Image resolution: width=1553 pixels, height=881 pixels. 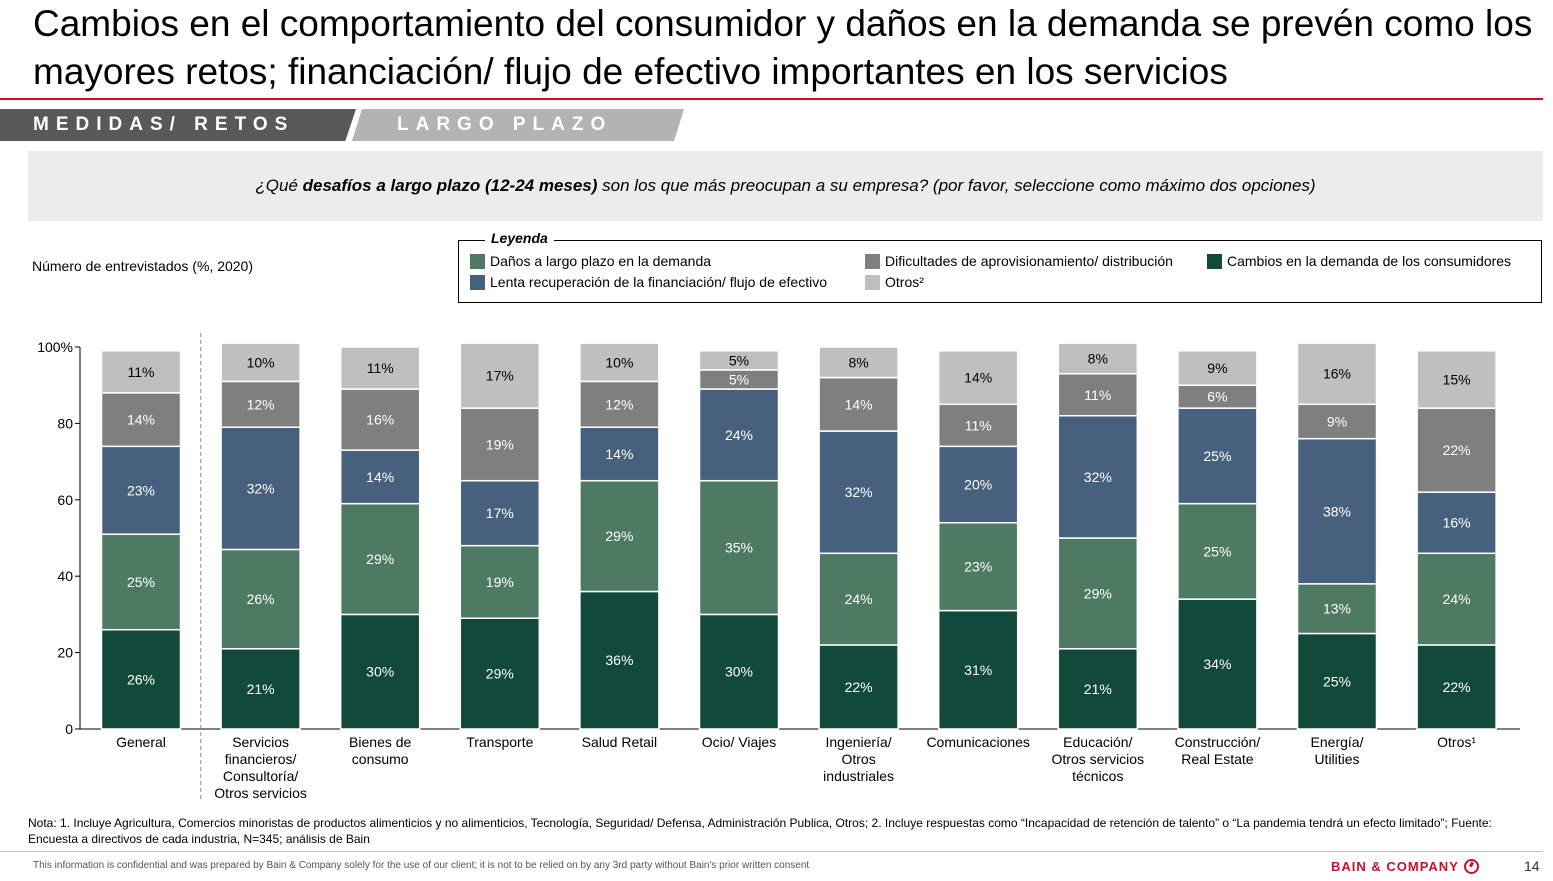 I want to click on bar-value-label: 35%, so click(x=739, y=548).